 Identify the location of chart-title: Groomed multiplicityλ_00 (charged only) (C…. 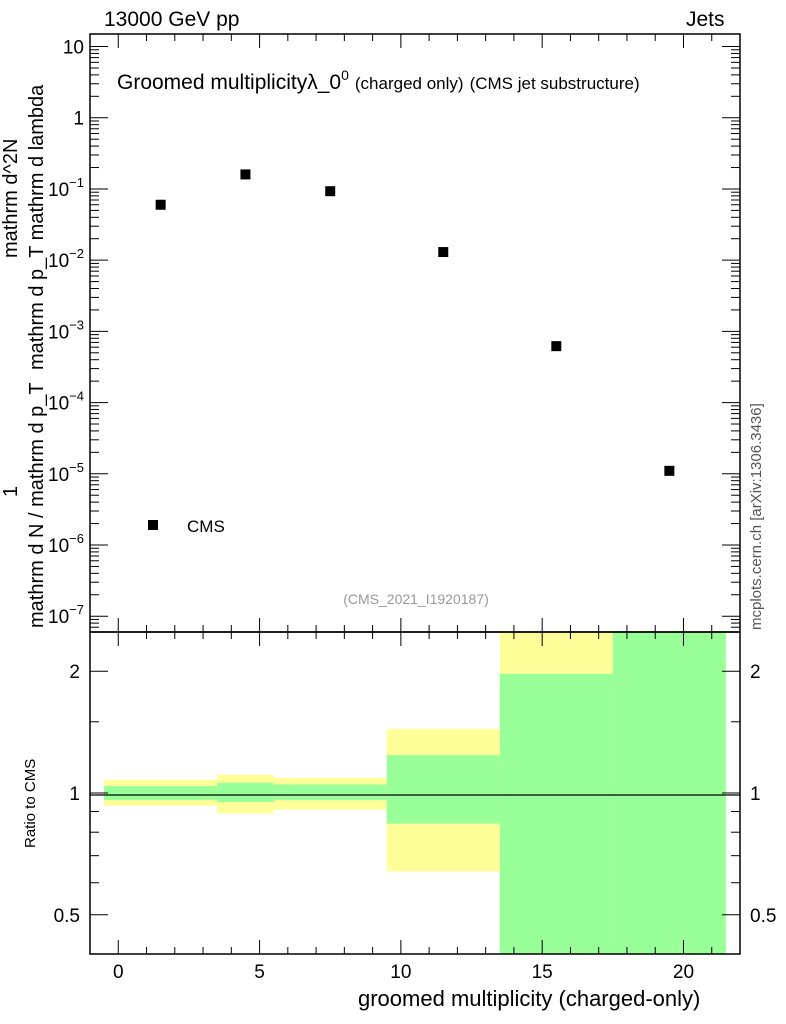
(378, 80).